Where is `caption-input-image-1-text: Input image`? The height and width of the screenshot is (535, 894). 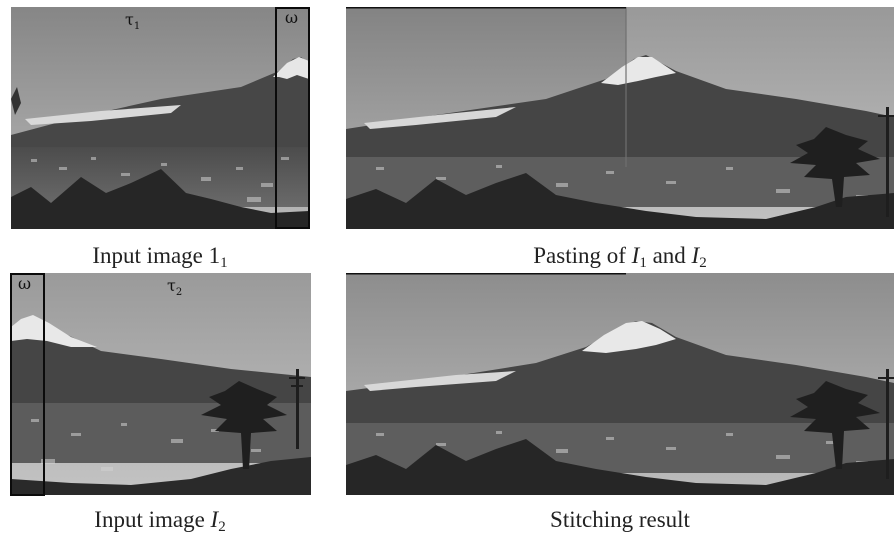
caption-input-image-1-text: Input image is located at coordinates (150, 255).